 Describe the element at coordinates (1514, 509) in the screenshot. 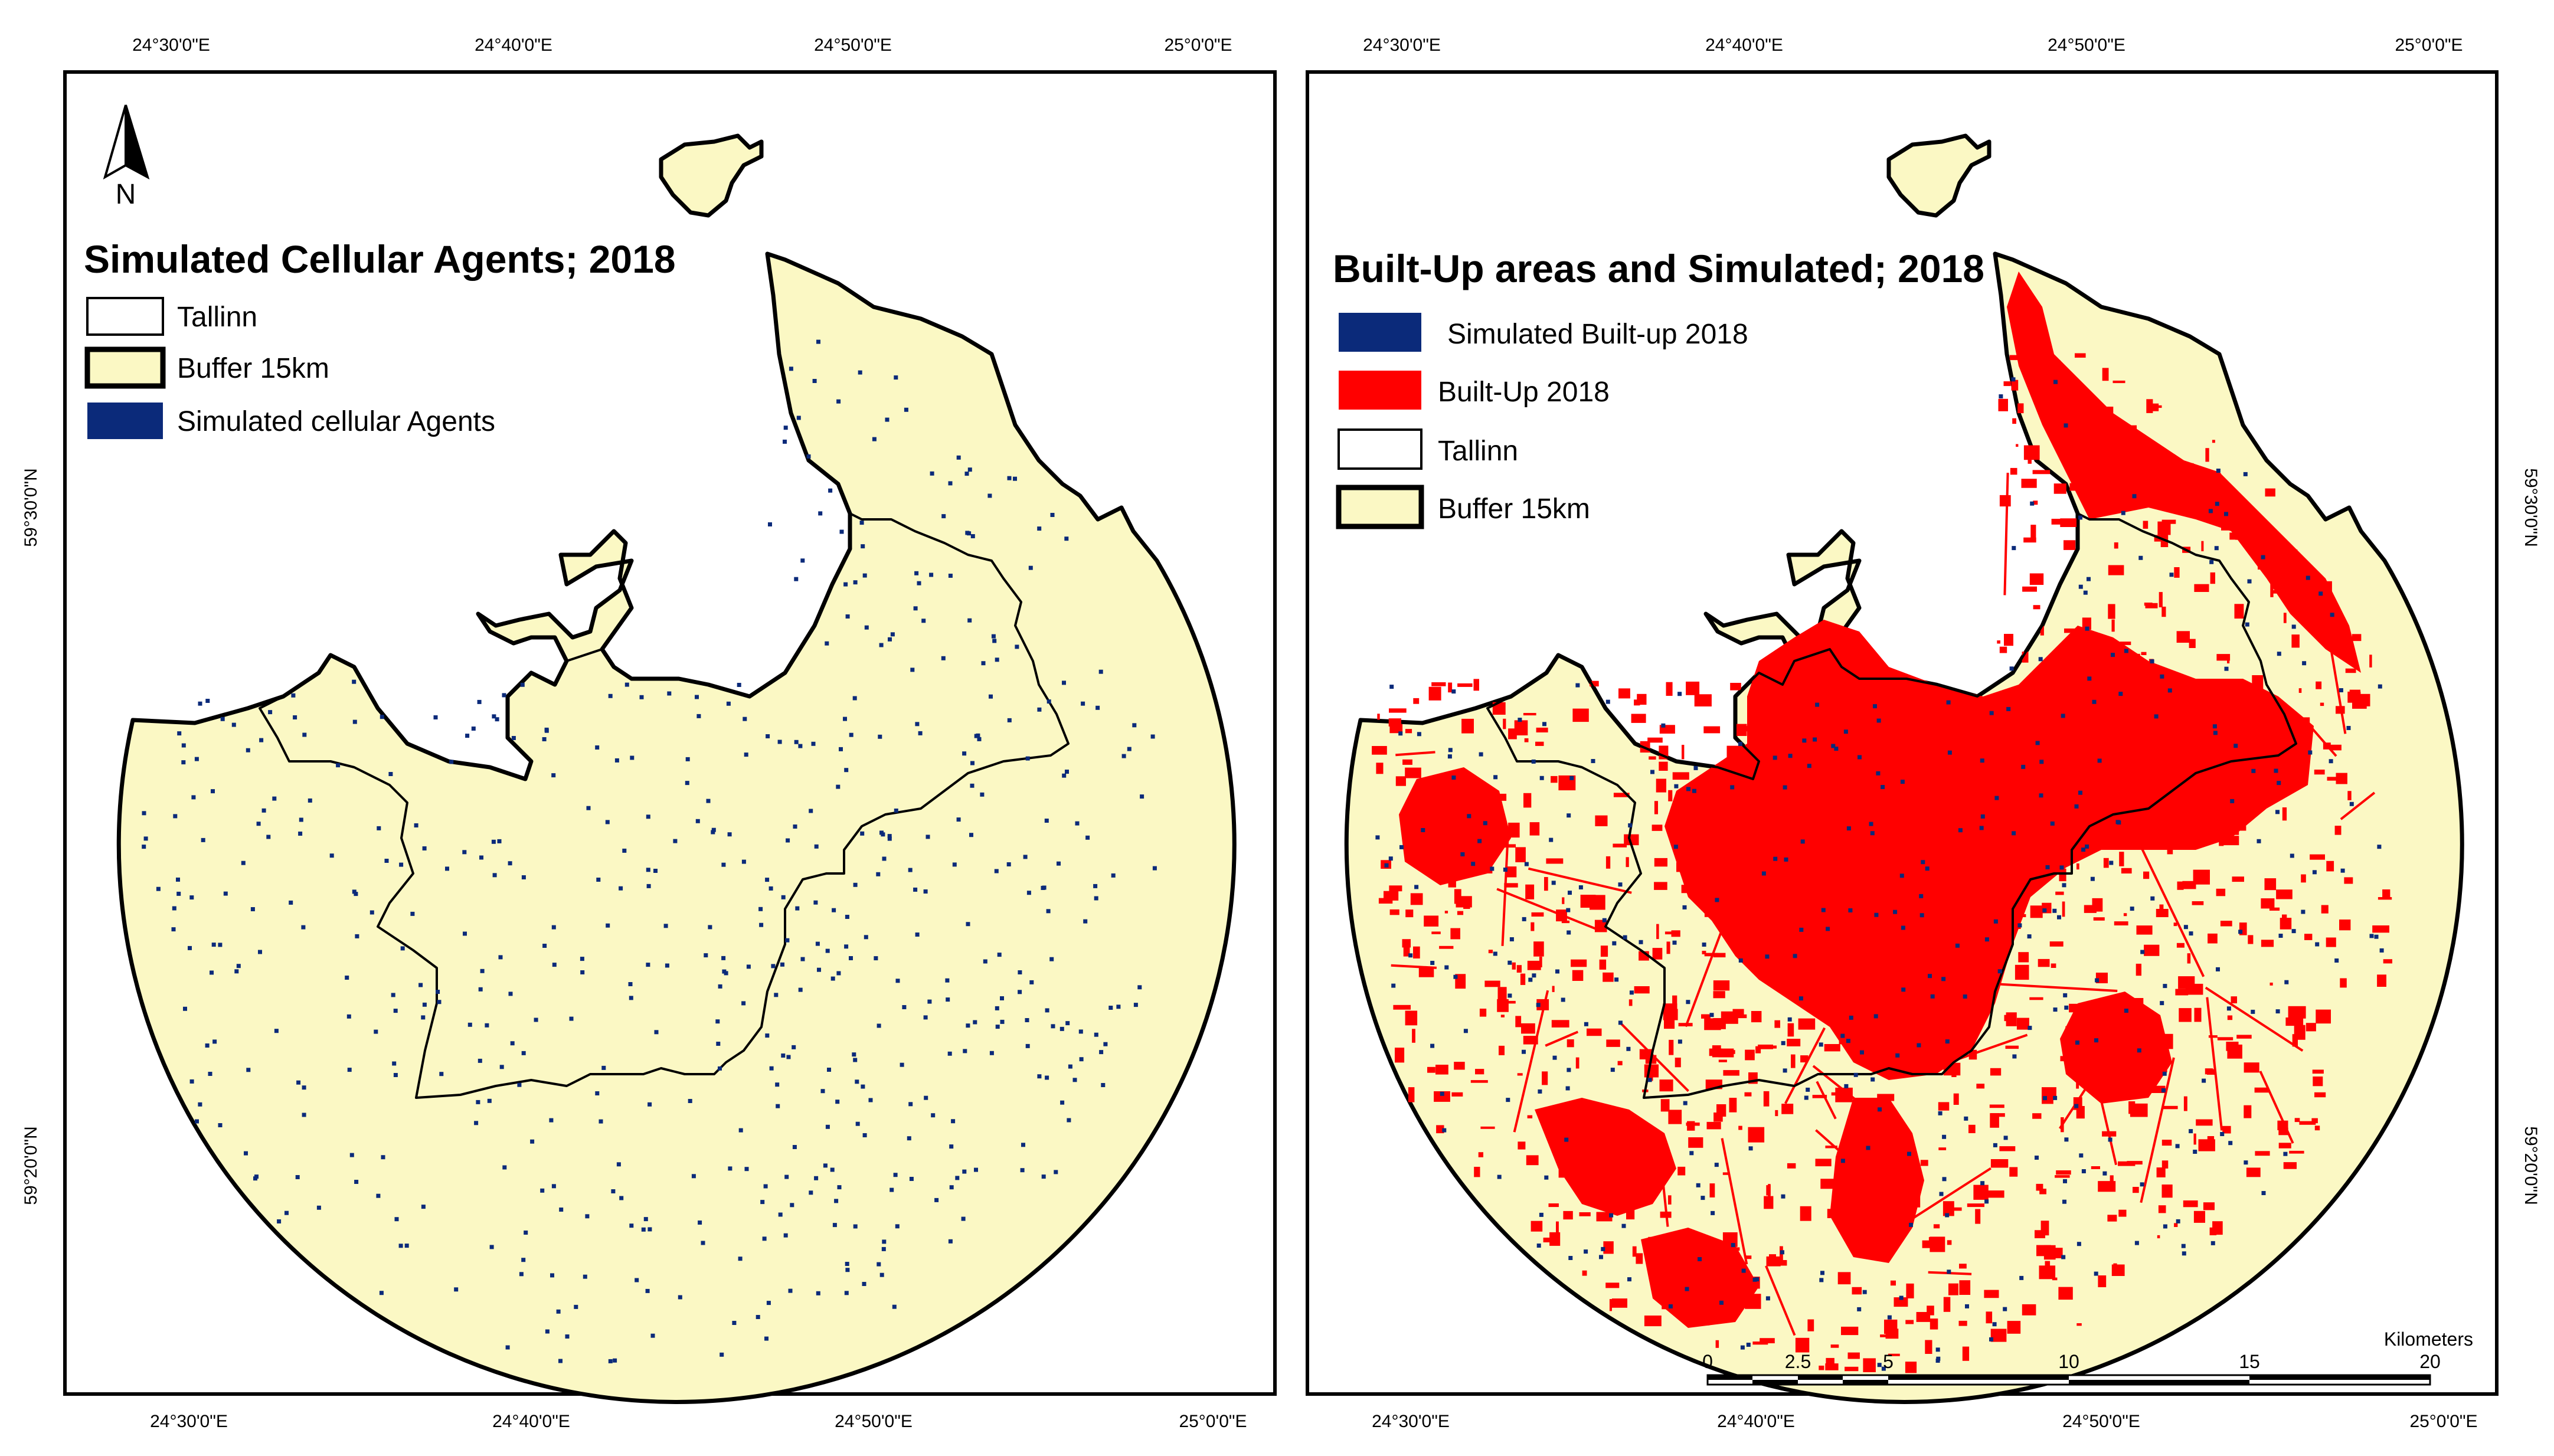

I see `right-legend-label-buffer: Buffer 15km` at that location.